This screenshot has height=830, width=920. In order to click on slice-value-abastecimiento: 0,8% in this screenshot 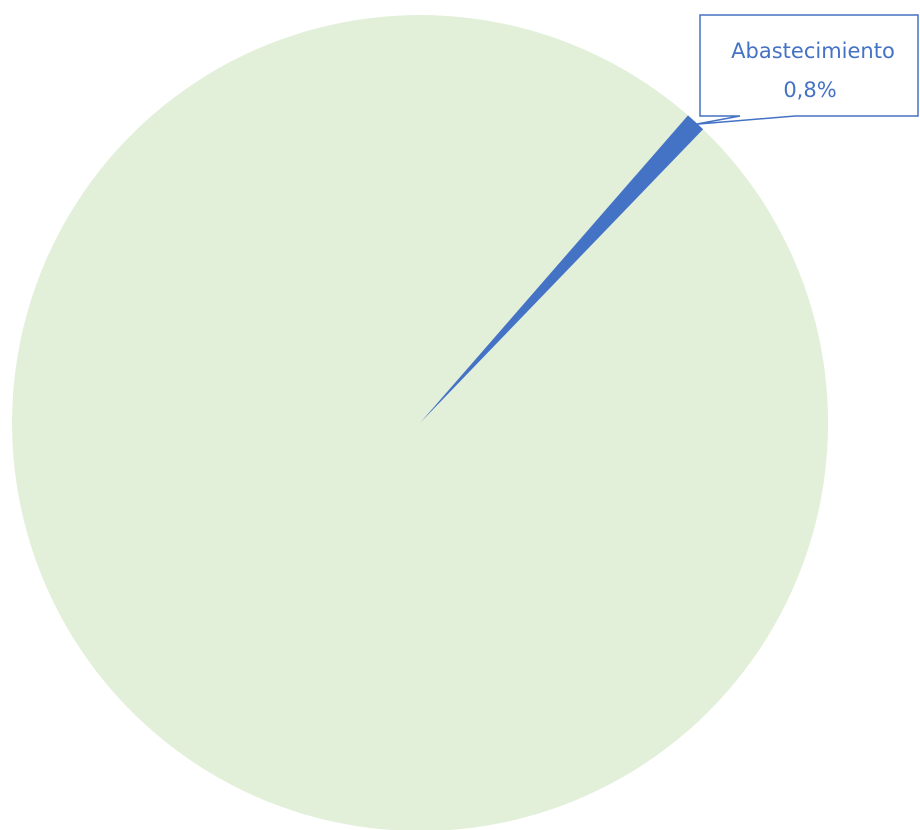, I will do `click(809, 90)`.